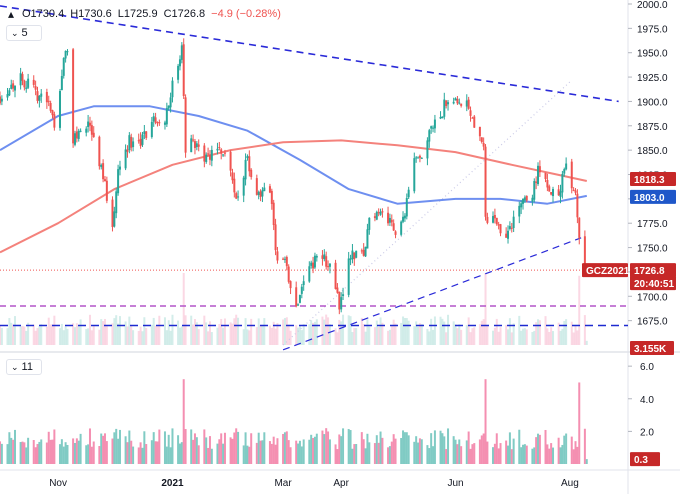 The height and width of the screenshot is (499, 680). What do you see at coordinates (647, 367) in the screenshot?
I see `volume-tick-label: 6.0` at bounding box center [647, 367].